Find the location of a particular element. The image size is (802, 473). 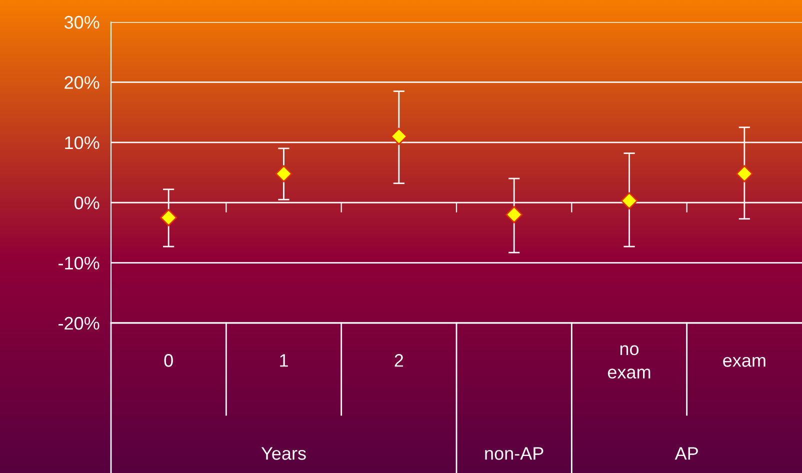

text: Years is located at coordinates (283, 453).